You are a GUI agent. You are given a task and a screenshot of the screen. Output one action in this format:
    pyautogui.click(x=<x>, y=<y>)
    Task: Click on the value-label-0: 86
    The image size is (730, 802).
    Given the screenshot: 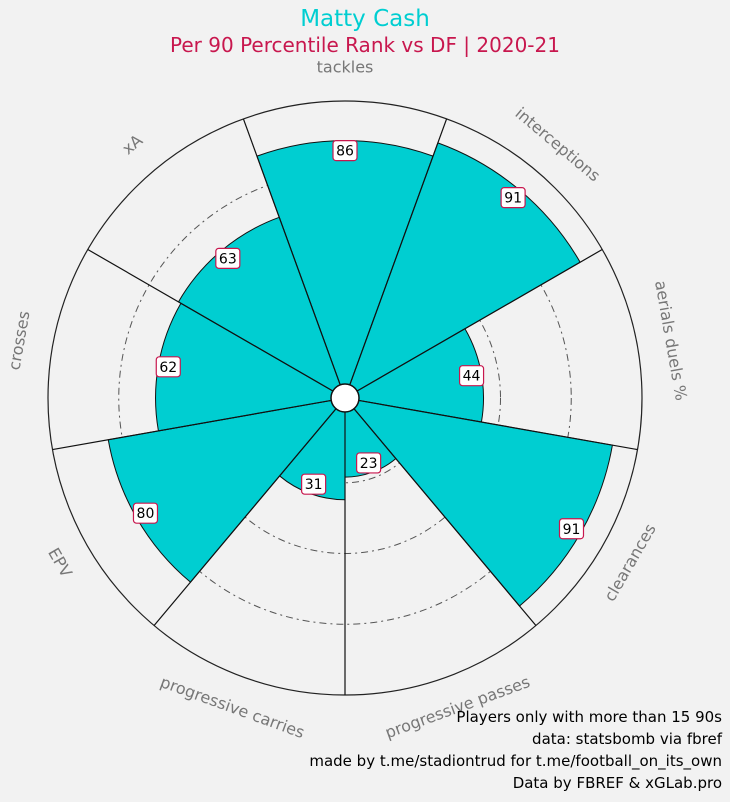 What is the action you would take?
    pyautogui.click(x=345, y=152)
    